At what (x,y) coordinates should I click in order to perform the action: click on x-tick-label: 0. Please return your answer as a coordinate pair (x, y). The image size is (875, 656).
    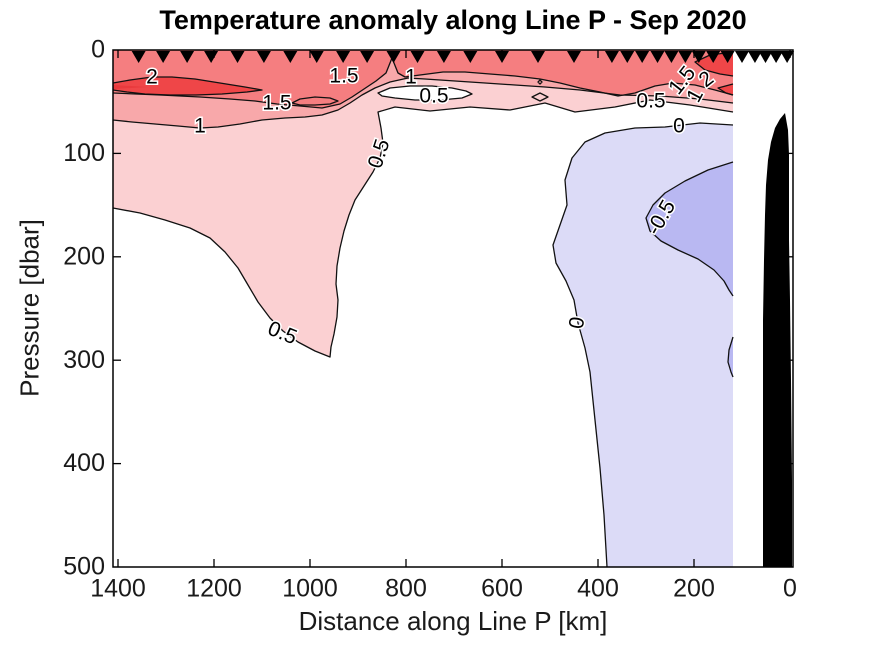
    Looking at the image, I should click on (790, 589).